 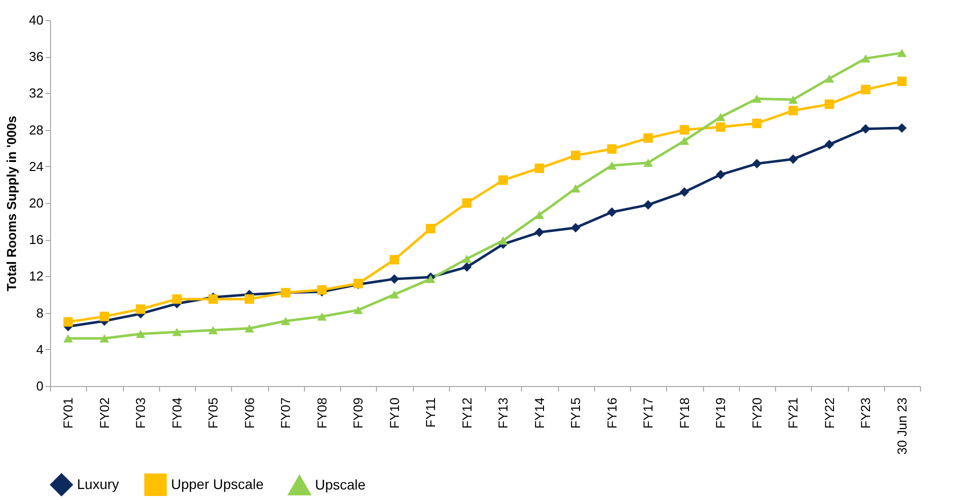 I want to click on y-tick-label: 12, so click(x=36, y=276).